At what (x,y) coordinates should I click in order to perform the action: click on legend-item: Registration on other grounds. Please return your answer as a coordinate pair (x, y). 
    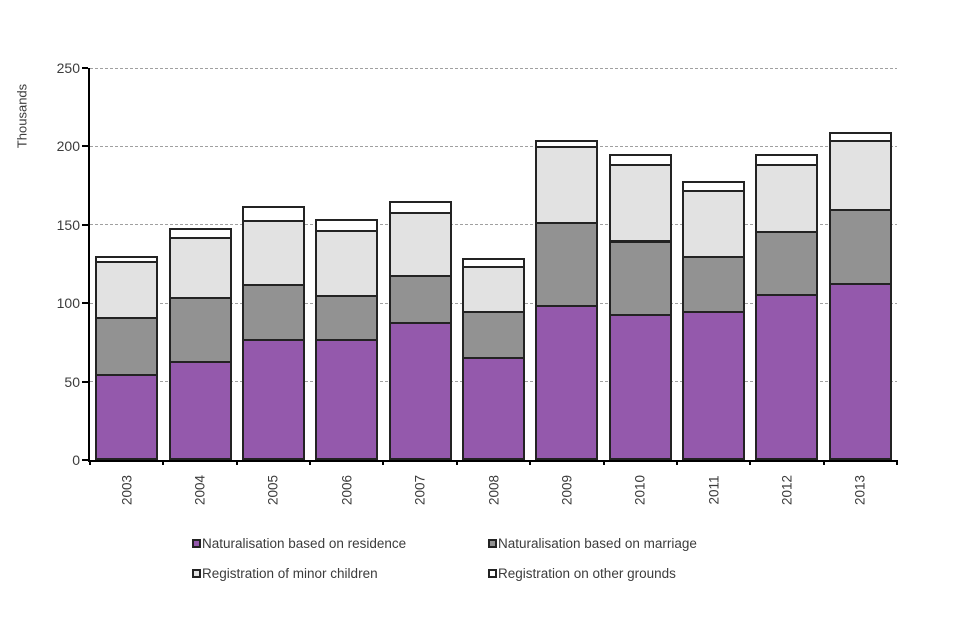
    Looking at the image, I should click on (592, 573).